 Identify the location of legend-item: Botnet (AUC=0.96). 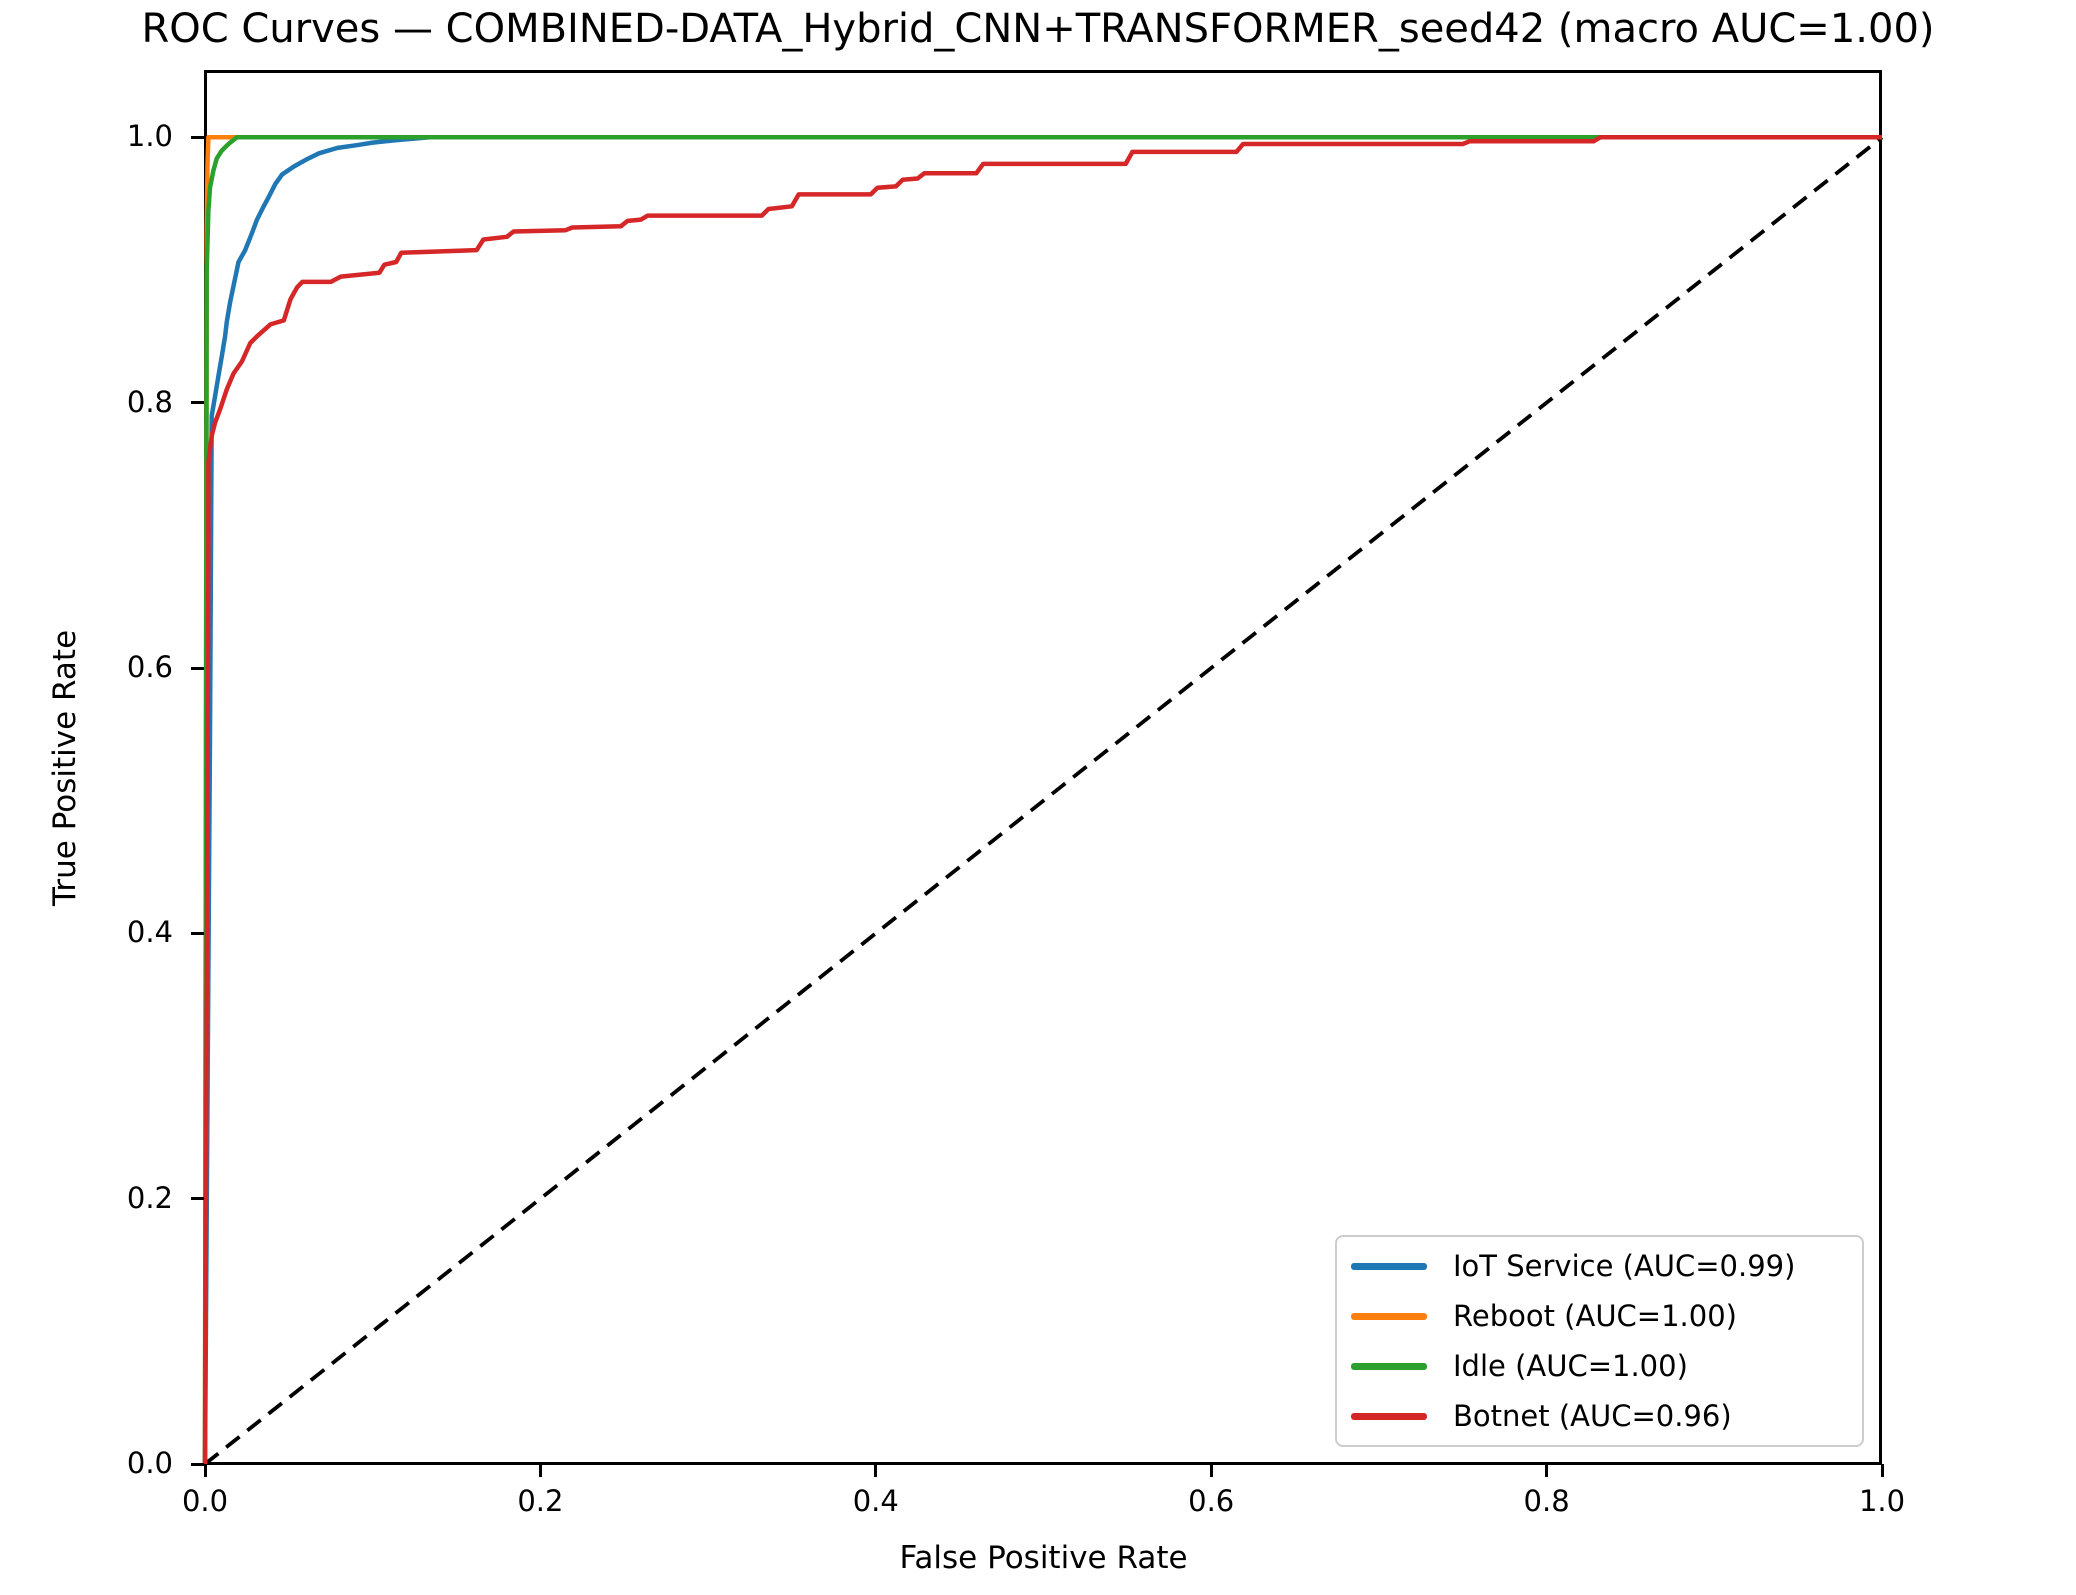
(1599, 1416).